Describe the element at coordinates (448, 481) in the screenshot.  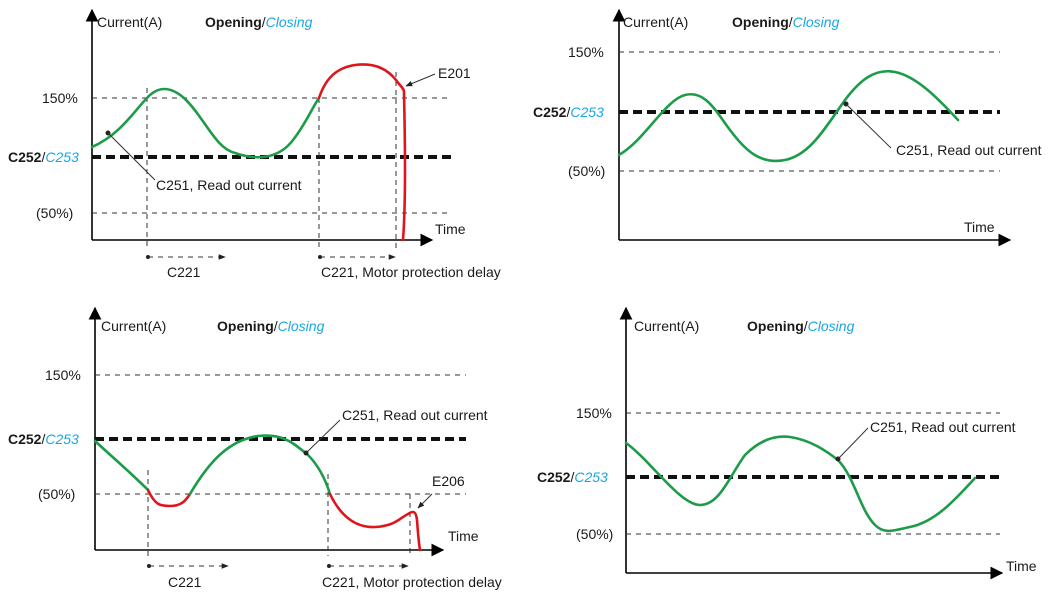
I see `error-label: E206` at that location.